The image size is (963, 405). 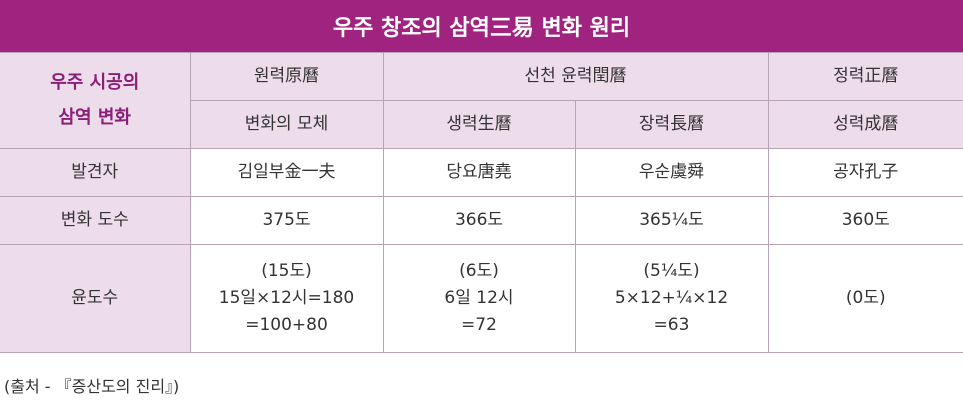 I want to click on source-note: (출처 - 『증산도의 진리』), so click(x=92, y=386).